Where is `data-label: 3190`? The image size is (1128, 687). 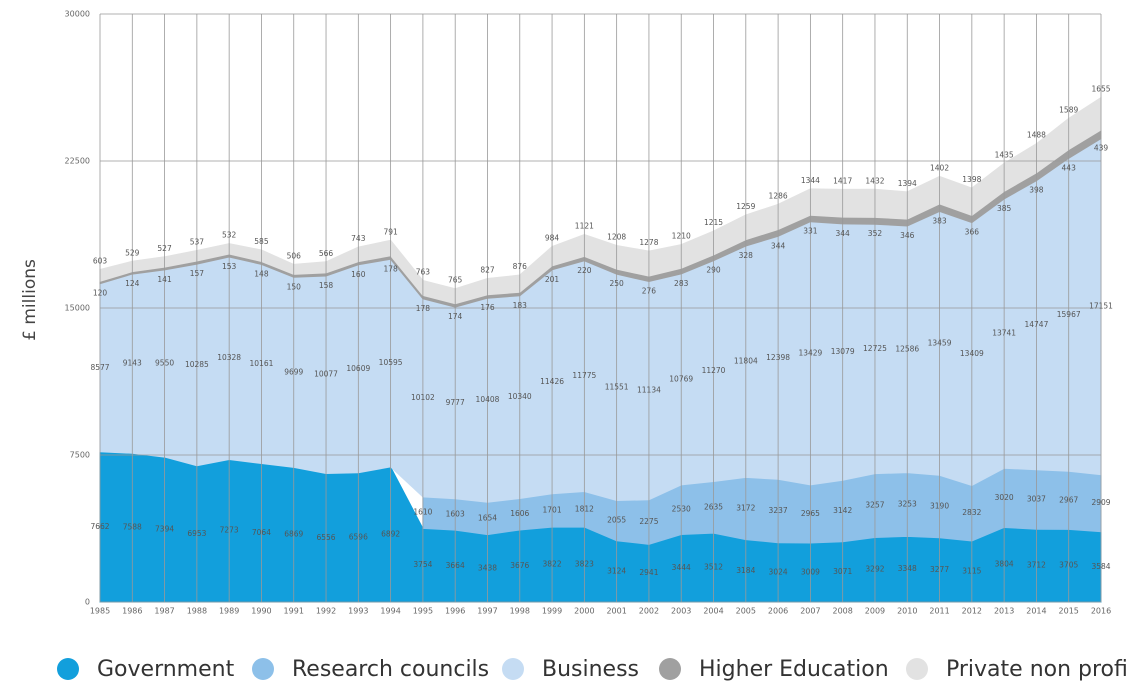 data-label: 3190 is located at coordinates (939, 506).